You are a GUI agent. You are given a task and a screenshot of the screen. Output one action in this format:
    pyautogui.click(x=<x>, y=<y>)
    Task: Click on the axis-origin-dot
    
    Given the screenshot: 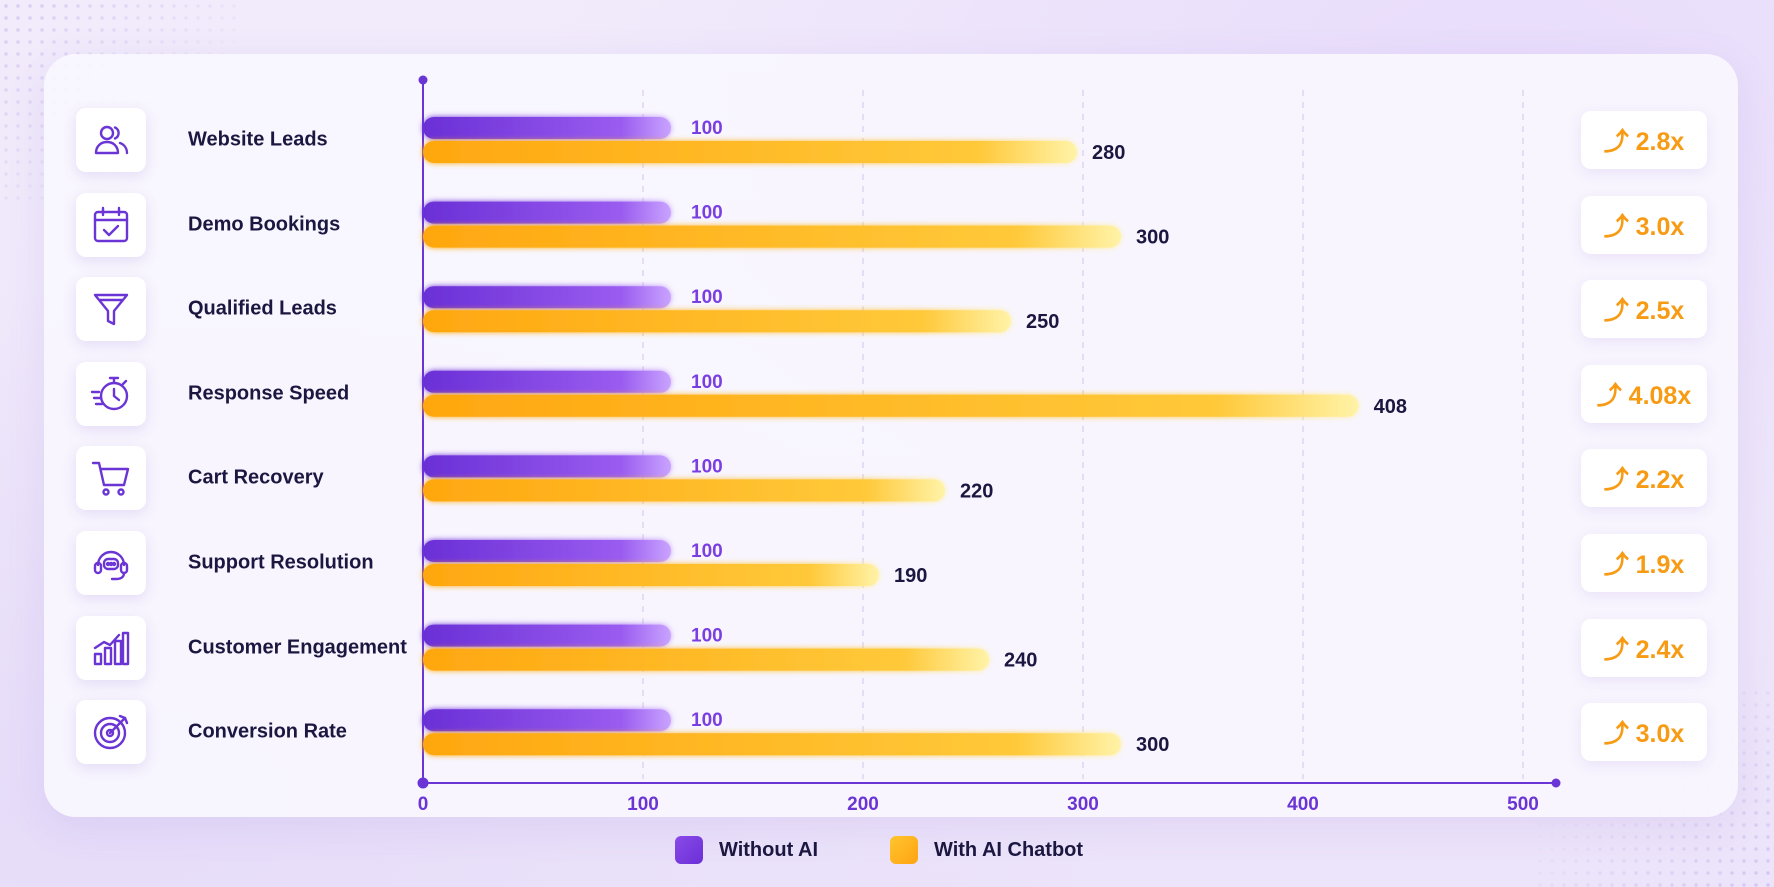 What is the action you would take?
    pyautogui.click(x=423, y=783)
    